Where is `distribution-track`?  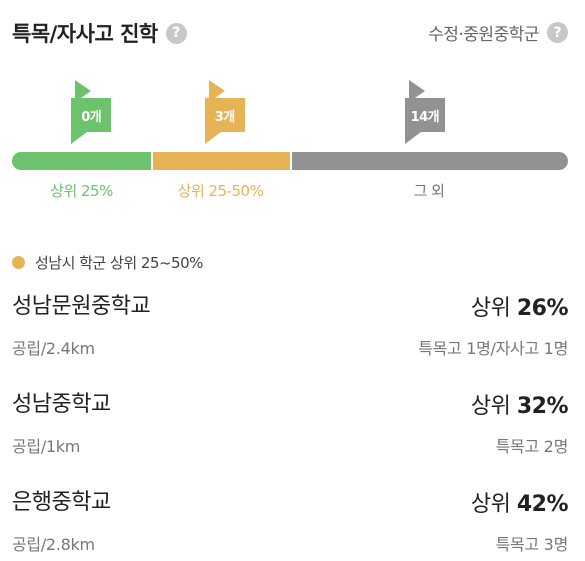 distribution-track is located at coordinates (290, 161).